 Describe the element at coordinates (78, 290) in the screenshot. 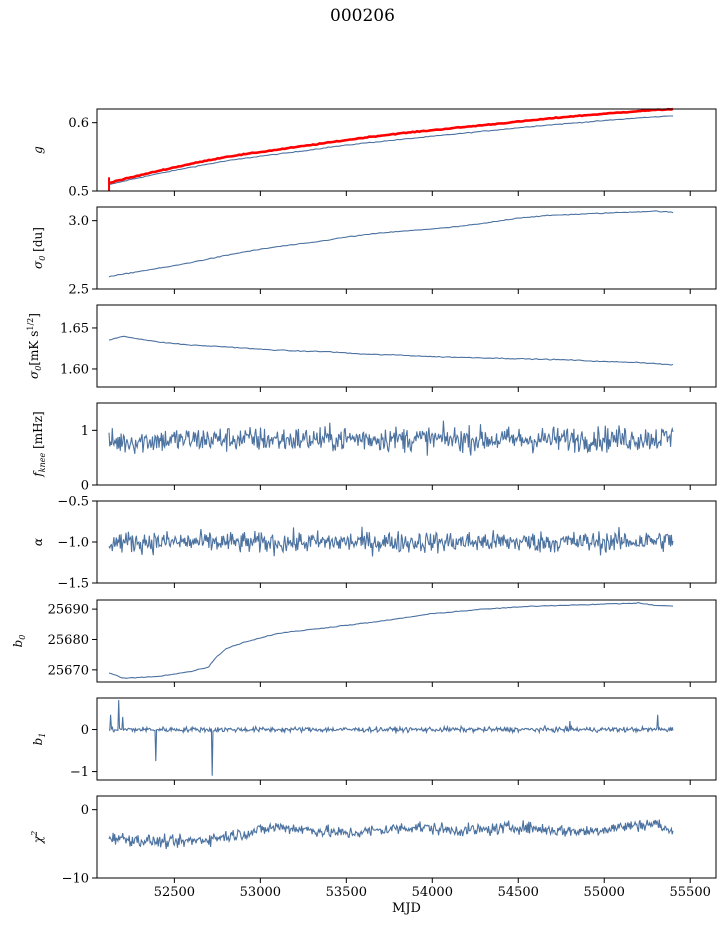

I see `y-tick-label: 2.5` at that location.